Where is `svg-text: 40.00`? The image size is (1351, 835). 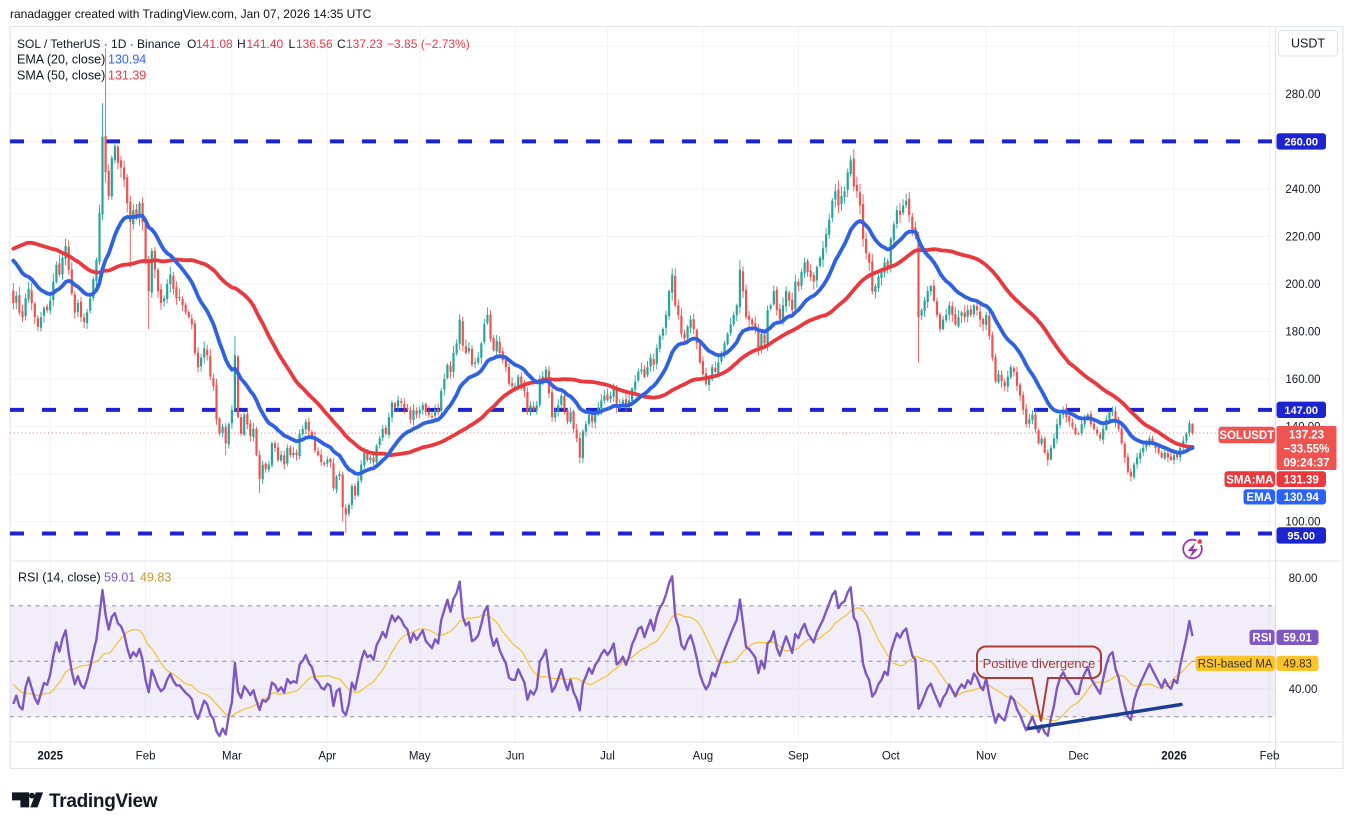
svg-text: 40.00 is located at coordinates (1303, 690).